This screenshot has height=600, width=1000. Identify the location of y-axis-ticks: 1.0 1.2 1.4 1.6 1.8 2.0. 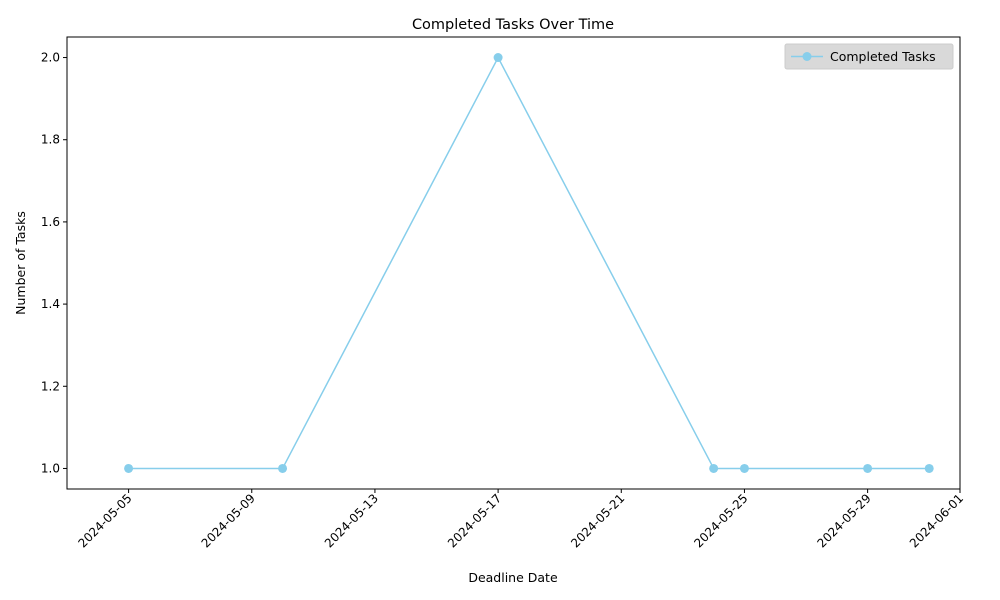
(54, 263).